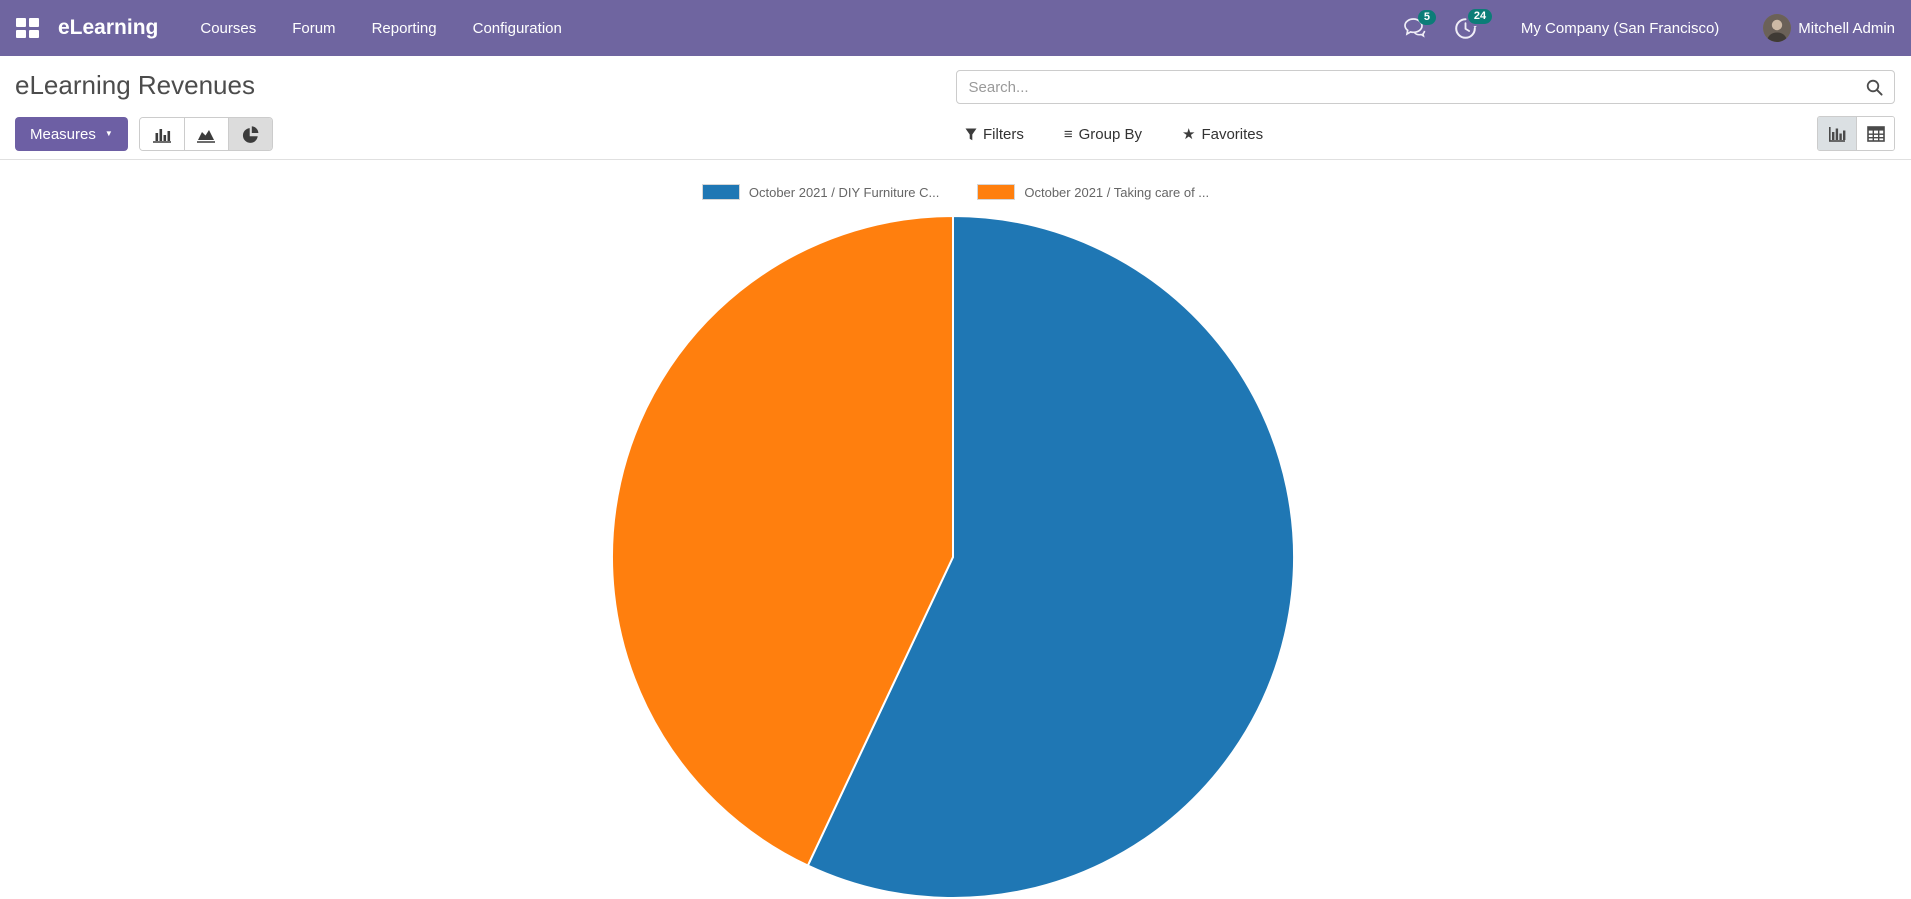  Describe the element at coordinates (971, 134) in the screenshot. I see `filter-funnel-icon` at that location.